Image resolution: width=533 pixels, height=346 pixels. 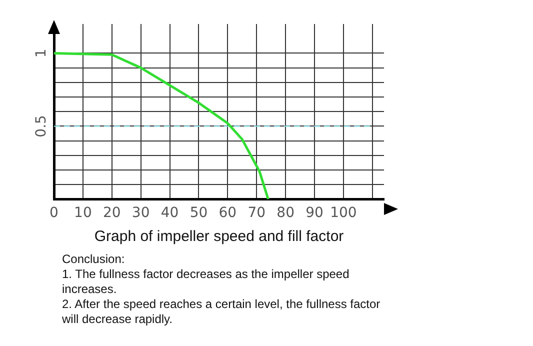 I want to click on x-tick-label: 0, so click(x=54, y=213).